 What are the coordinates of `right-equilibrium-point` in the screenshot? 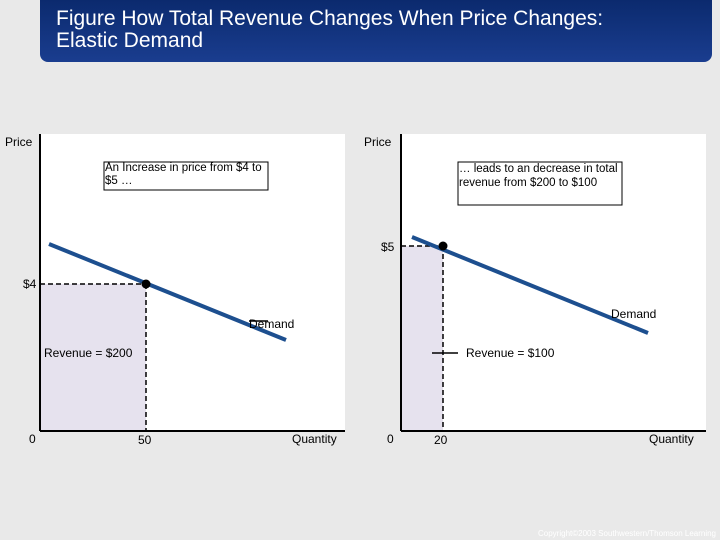 It's located at (443, 246).